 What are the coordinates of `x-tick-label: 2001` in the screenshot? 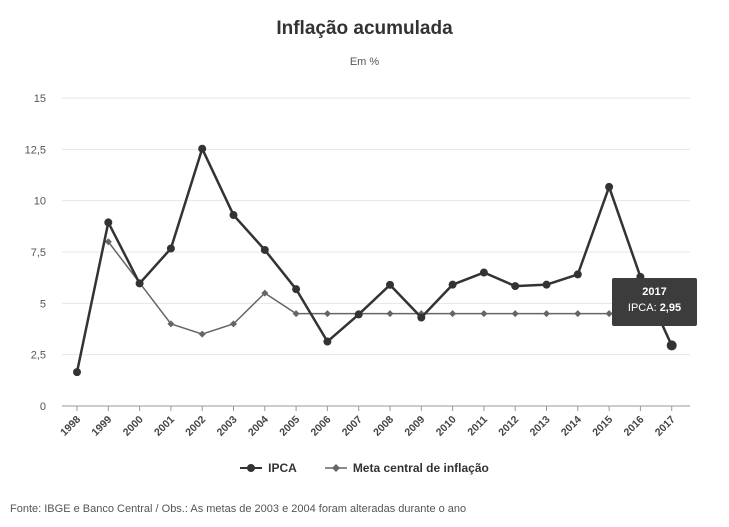 It's located at (164, 426).